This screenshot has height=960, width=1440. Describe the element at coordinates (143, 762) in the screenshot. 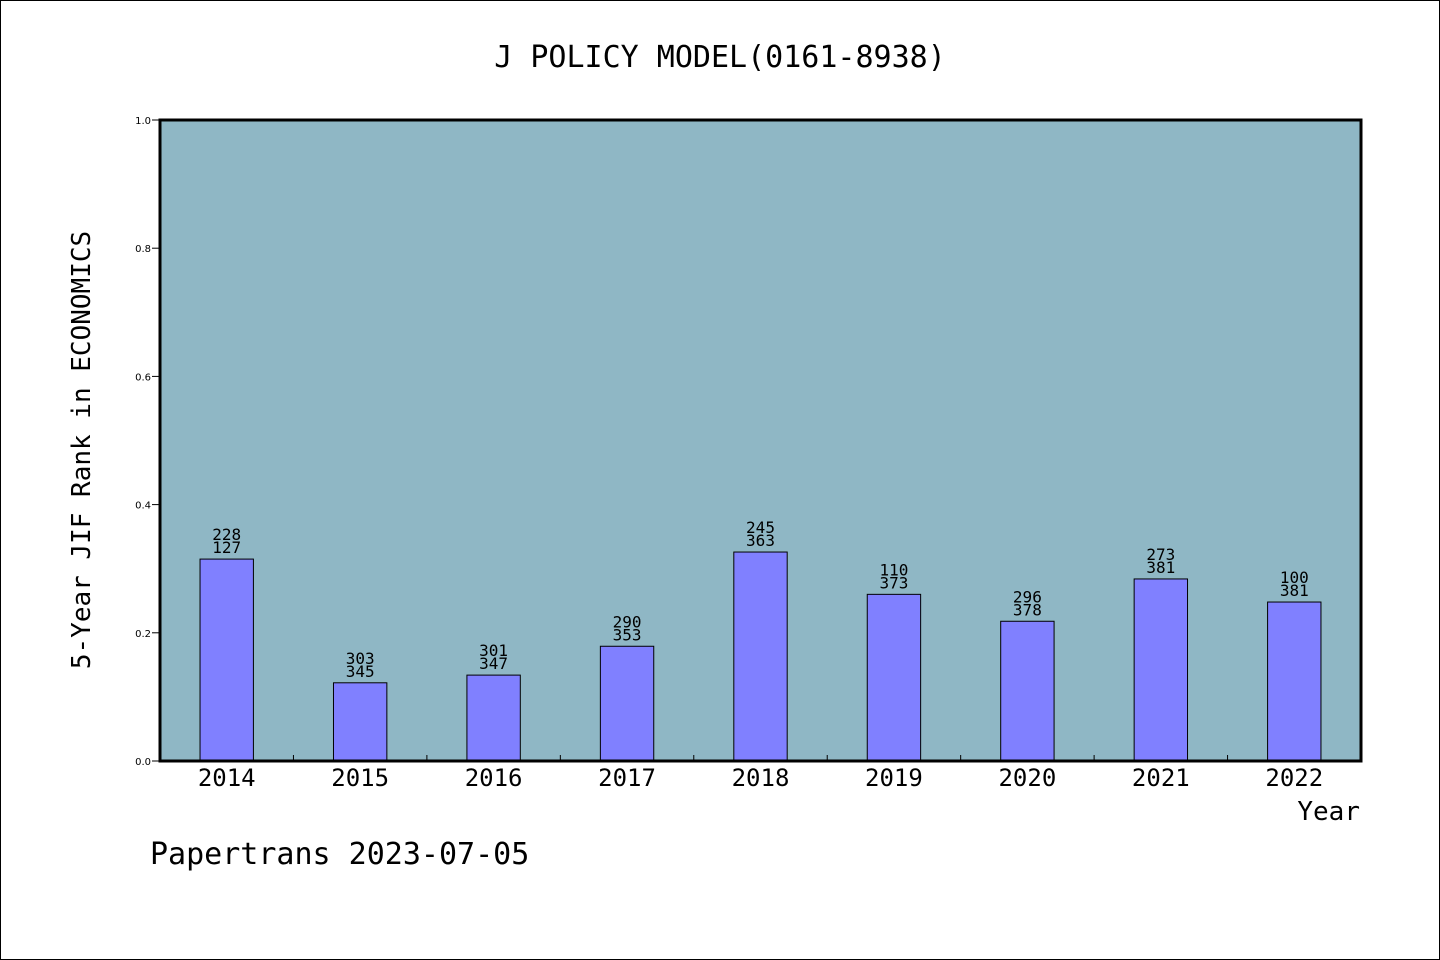

I see `y-tick-label-0: 0.0` at that location.